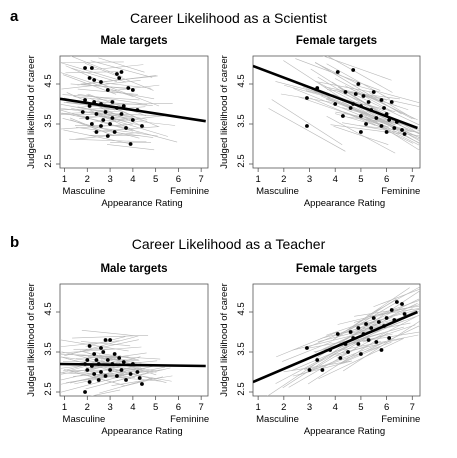 This screenshot has width=457, height=458. Describe the element at coordinates (360, 407) in the screenshot. I see `x-tick-label-b-female-5: 5` at that location.